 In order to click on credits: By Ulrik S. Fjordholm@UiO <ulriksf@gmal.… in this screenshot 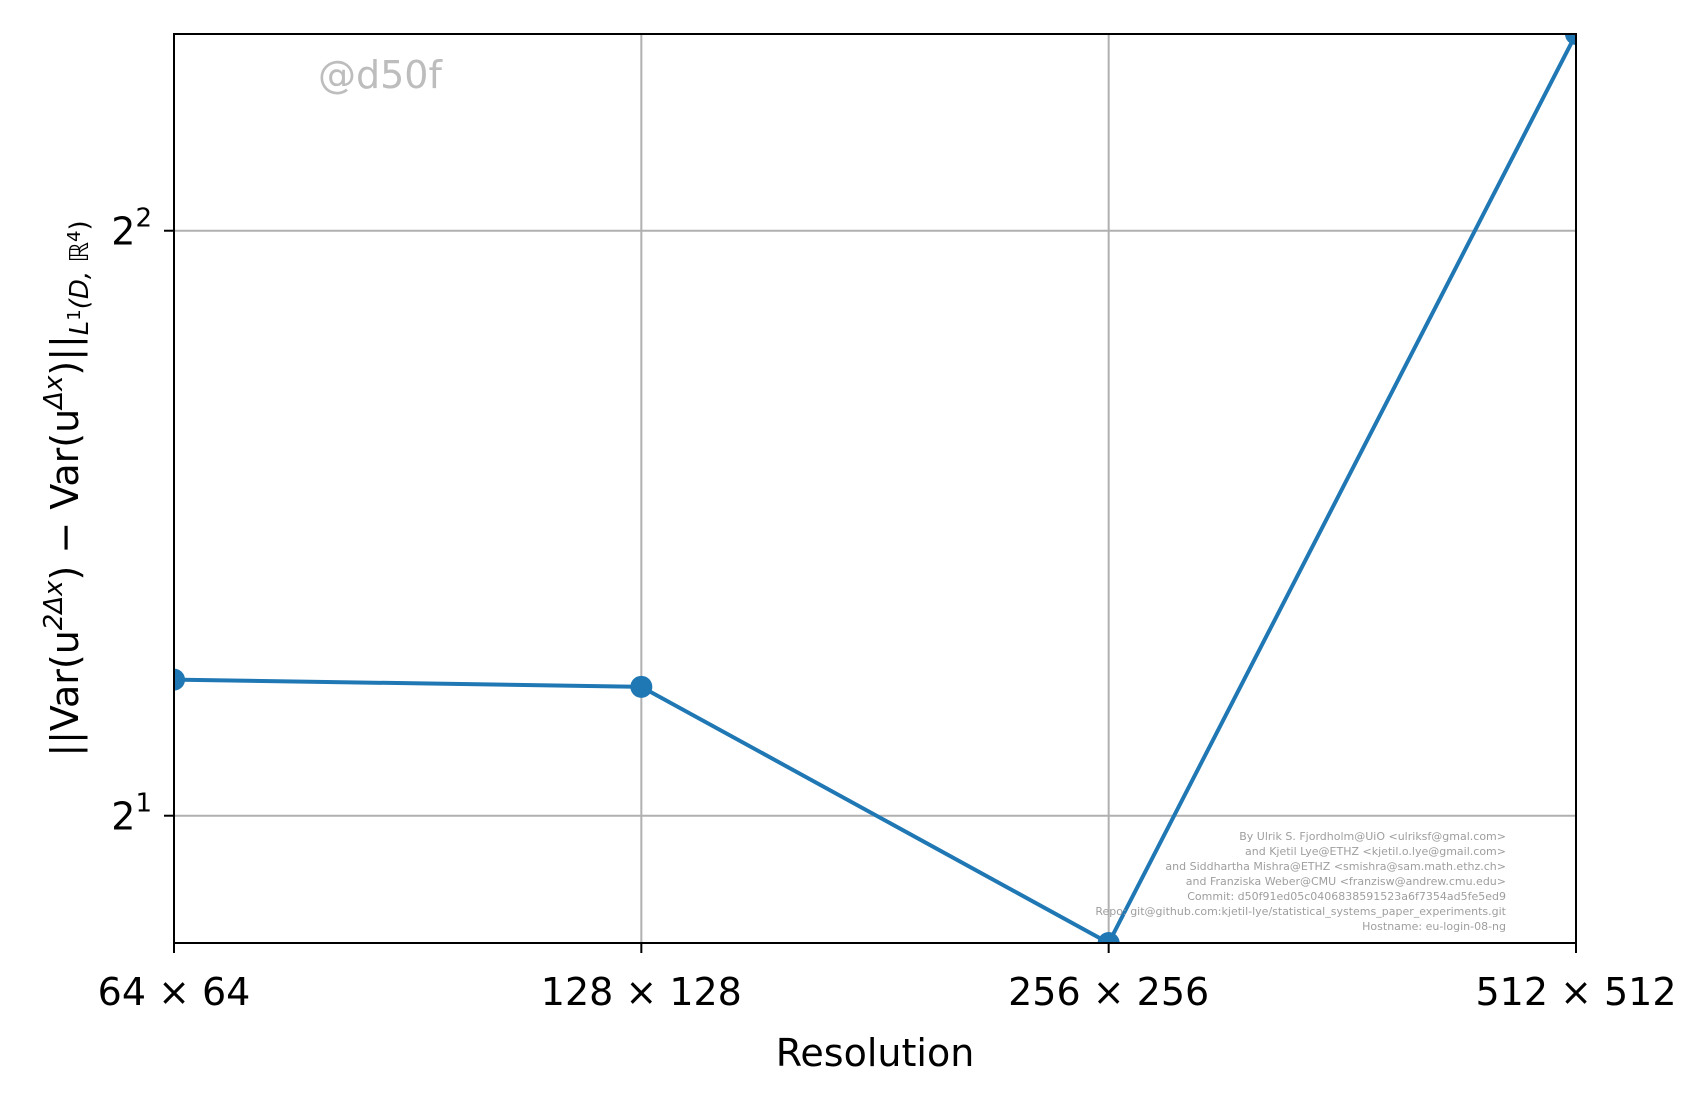, I will do `click(1300, 881)`.